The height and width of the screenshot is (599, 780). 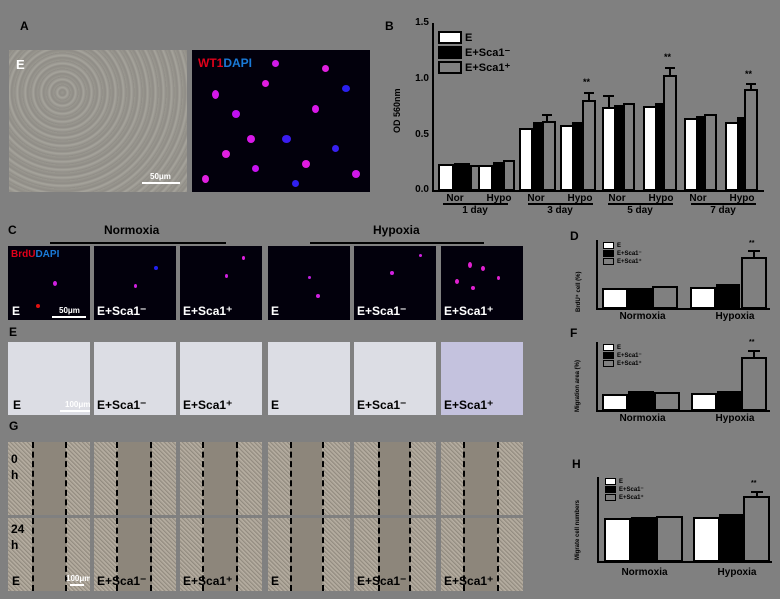 I want to click on fluorescence-image-a: WT1DAPI, so click(x=281, y=121).